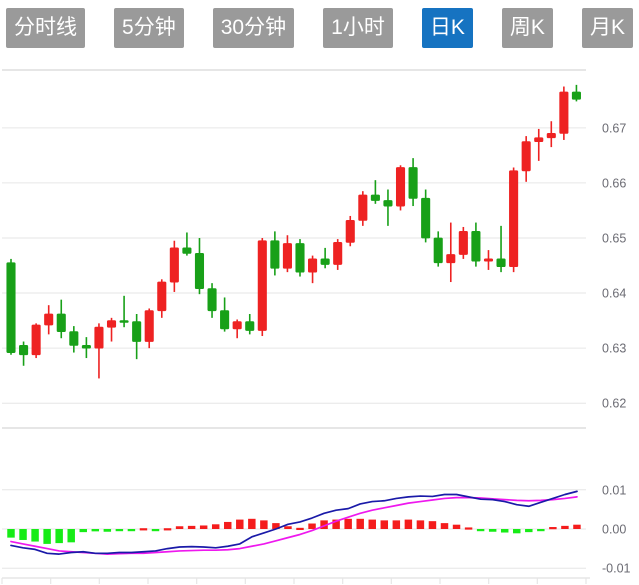  Describe the element at coordinates (616, 569) in the screenshot. I see `macd-tick-label: -0.01` at that location.